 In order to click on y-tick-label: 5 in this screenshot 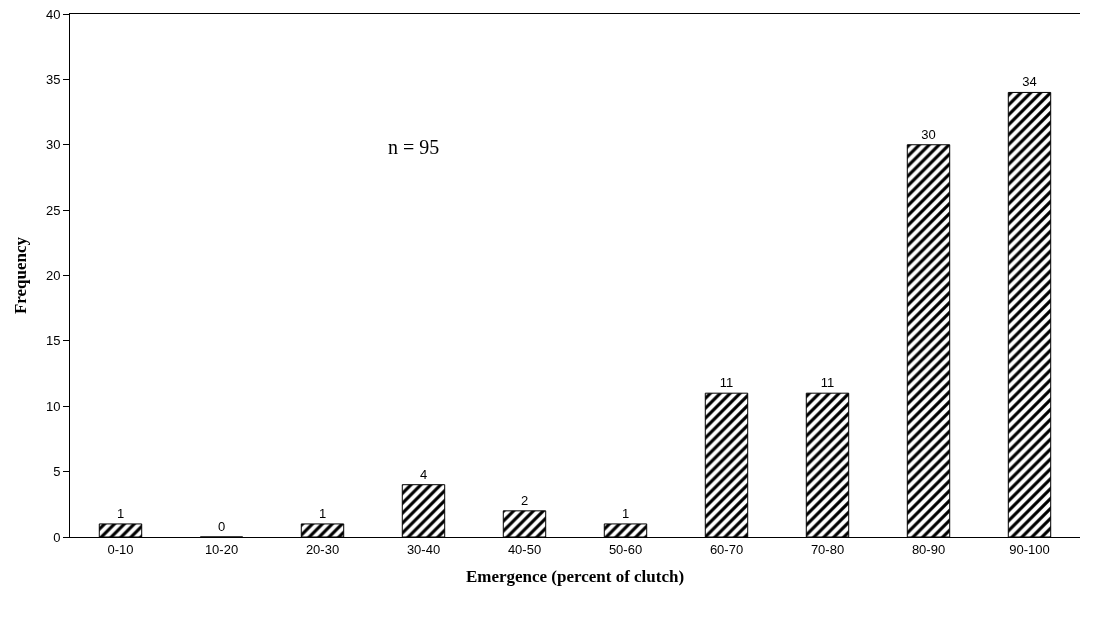, I will do `click(57, 472)`.